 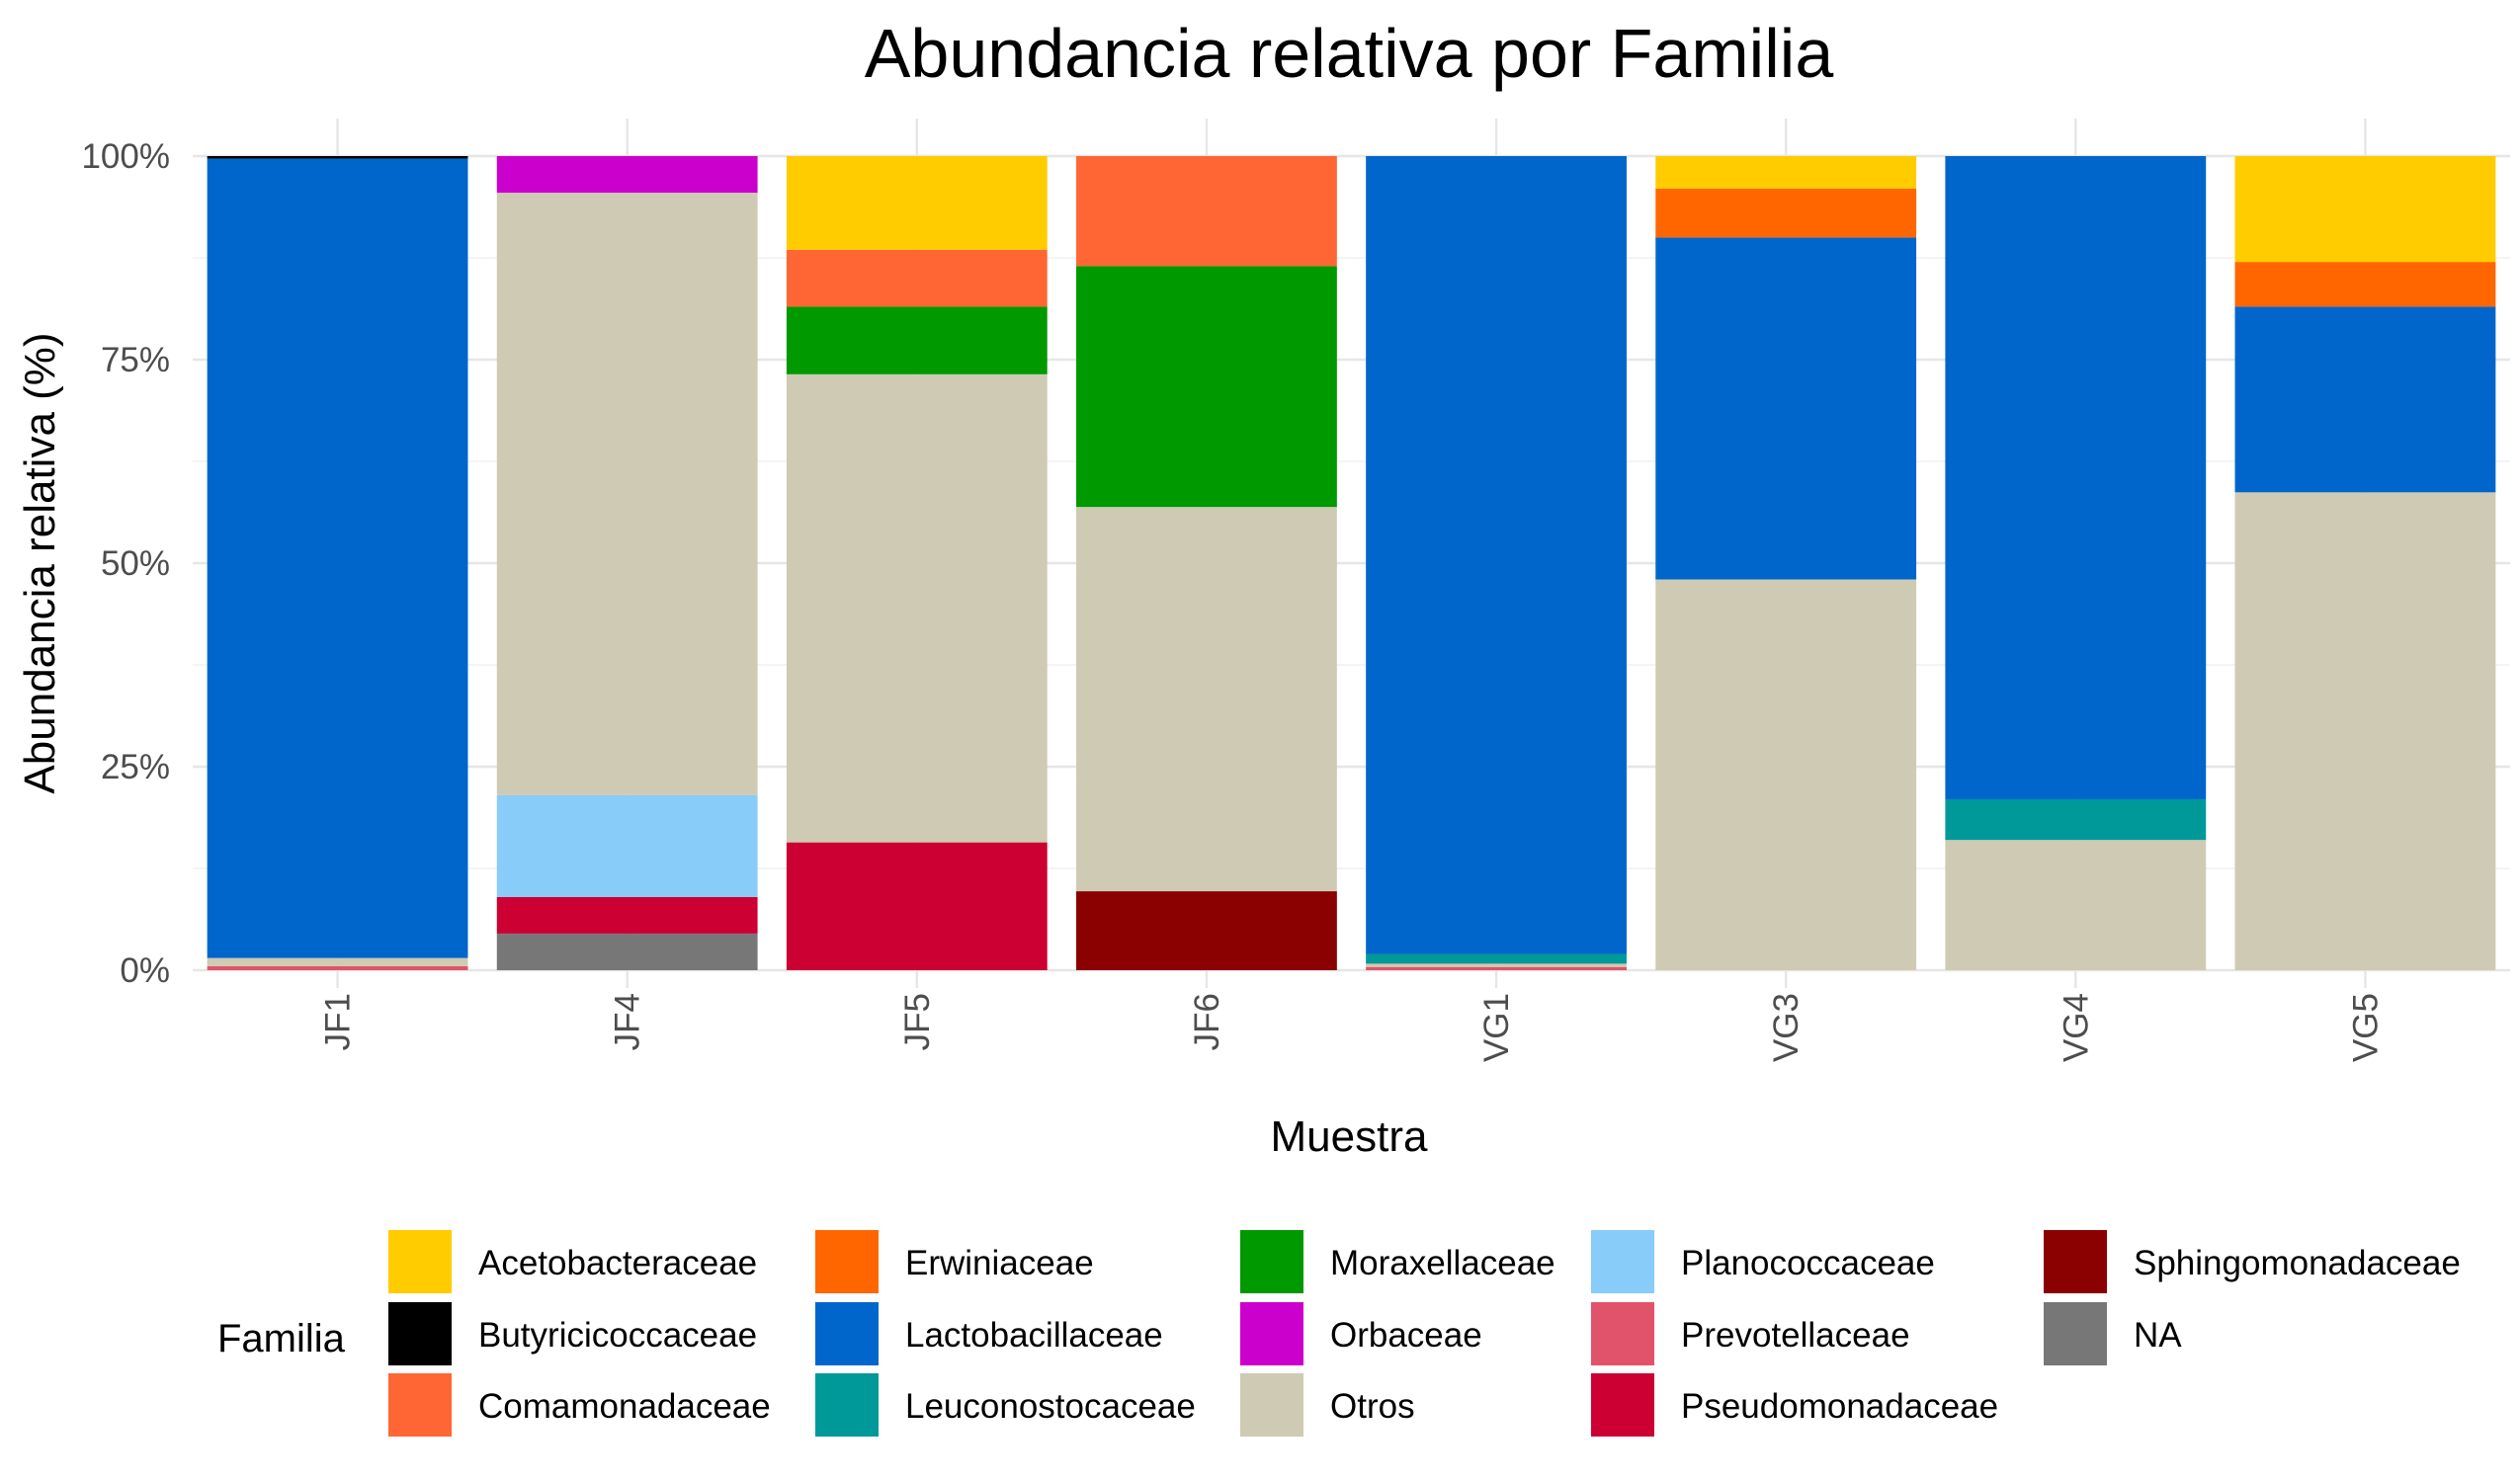 I want to click on y-tick-label: 0%, so click(x=145, y=970).